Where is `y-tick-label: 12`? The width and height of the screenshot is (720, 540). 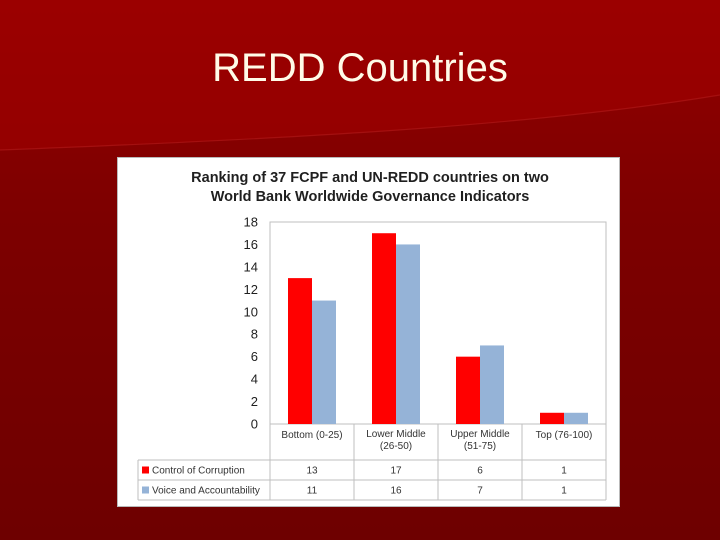
y-tick-label: 12 is located at coordinates (251, 289).